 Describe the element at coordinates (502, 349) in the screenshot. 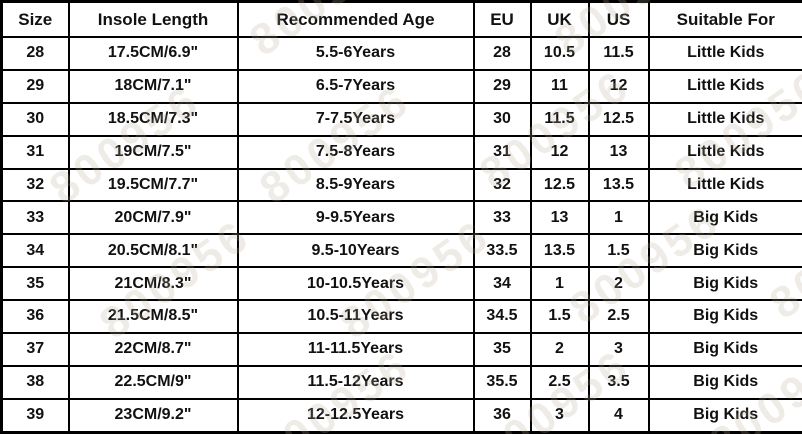

I see `cell-eu: 35` at that location.